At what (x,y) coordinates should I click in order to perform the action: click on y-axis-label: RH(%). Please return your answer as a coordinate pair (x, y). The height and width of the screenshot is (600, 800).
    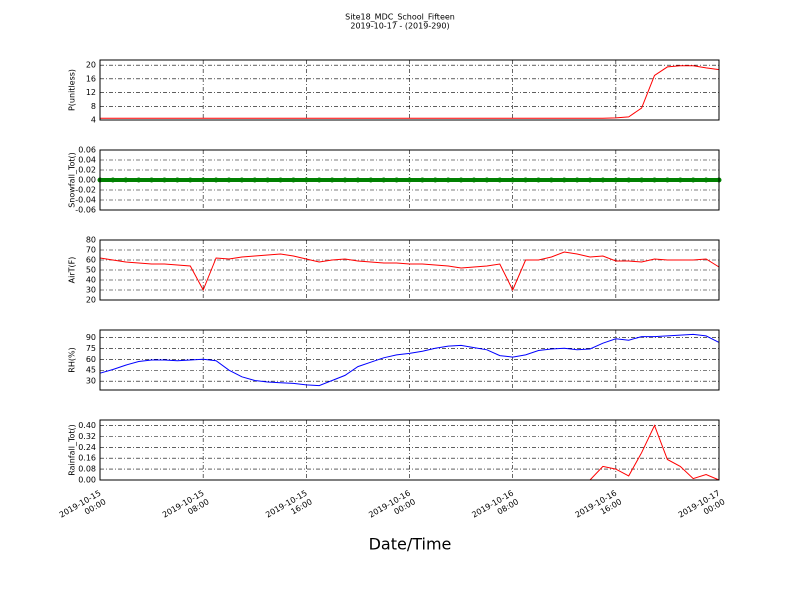
    Looking at the image, I should click on (72, 359).